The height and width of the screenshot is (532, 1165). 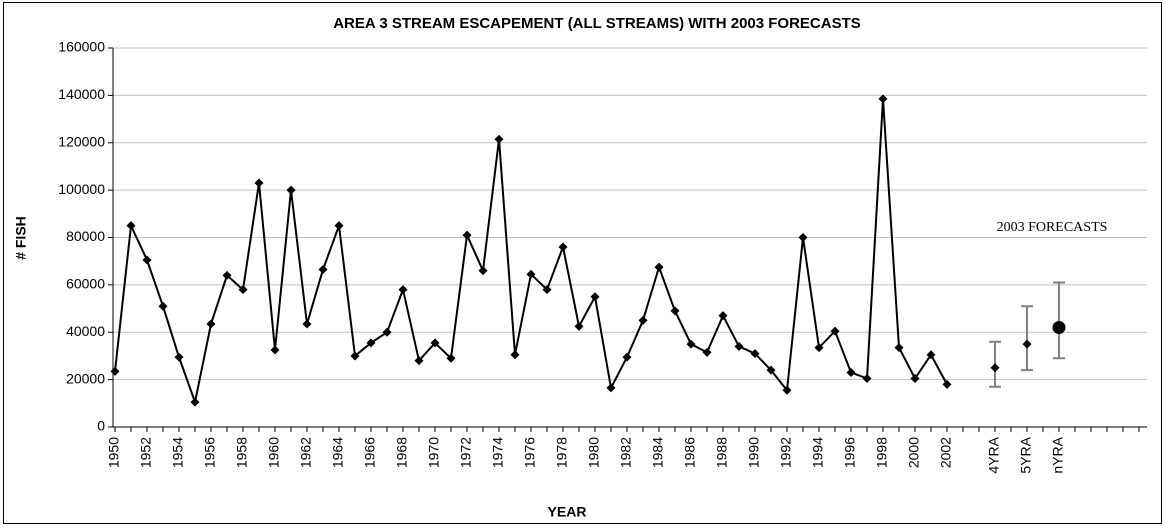 I want to click on x-tick-label: 1984, so click(x=658, y=452).